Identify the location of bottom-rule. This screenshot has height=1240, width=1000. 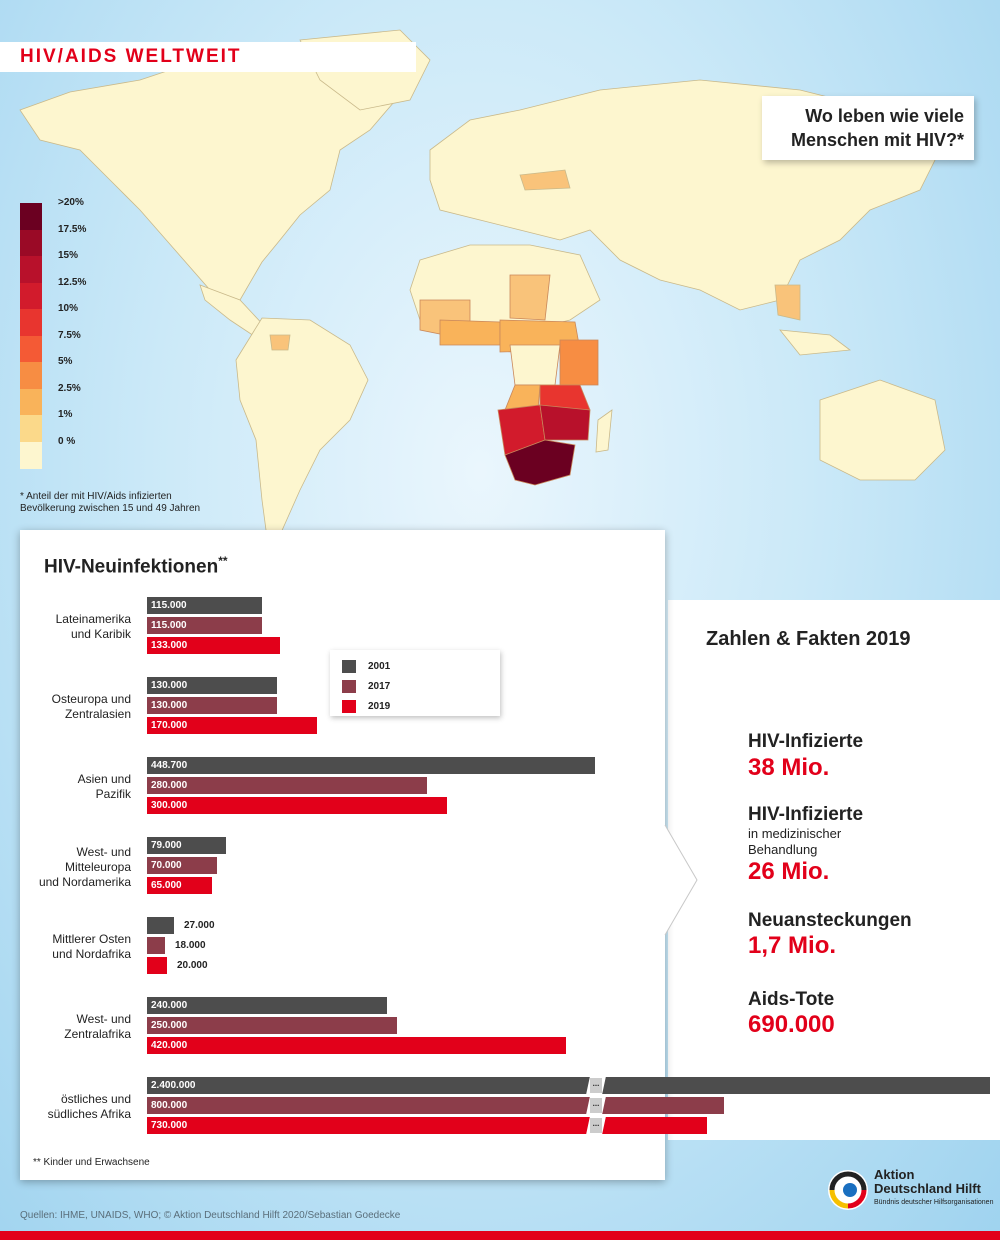
(500, 1235).